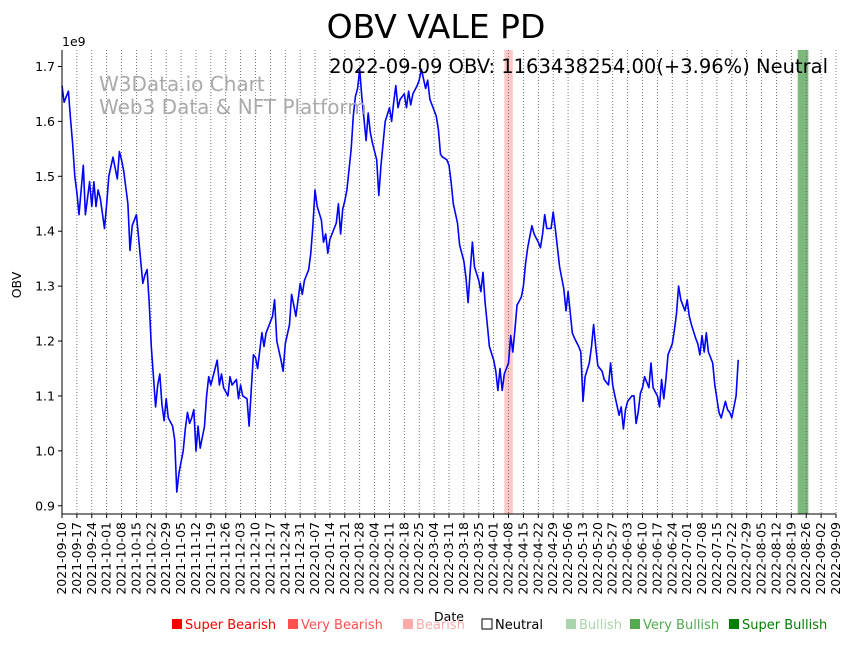 The width and height of the screenshot is (853, 646). Describe the element at coordinates (74, 41) in the screenshot. I see `y-scale-label: 1e9` at that location.